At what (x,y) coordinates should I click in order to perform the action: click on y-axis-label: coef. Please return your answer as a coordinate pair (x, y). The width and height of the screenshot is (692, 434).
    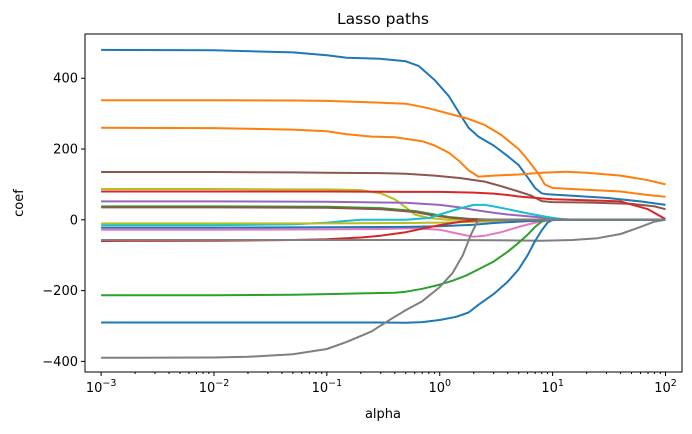
    Looking at the image, I should click on (19, 203).